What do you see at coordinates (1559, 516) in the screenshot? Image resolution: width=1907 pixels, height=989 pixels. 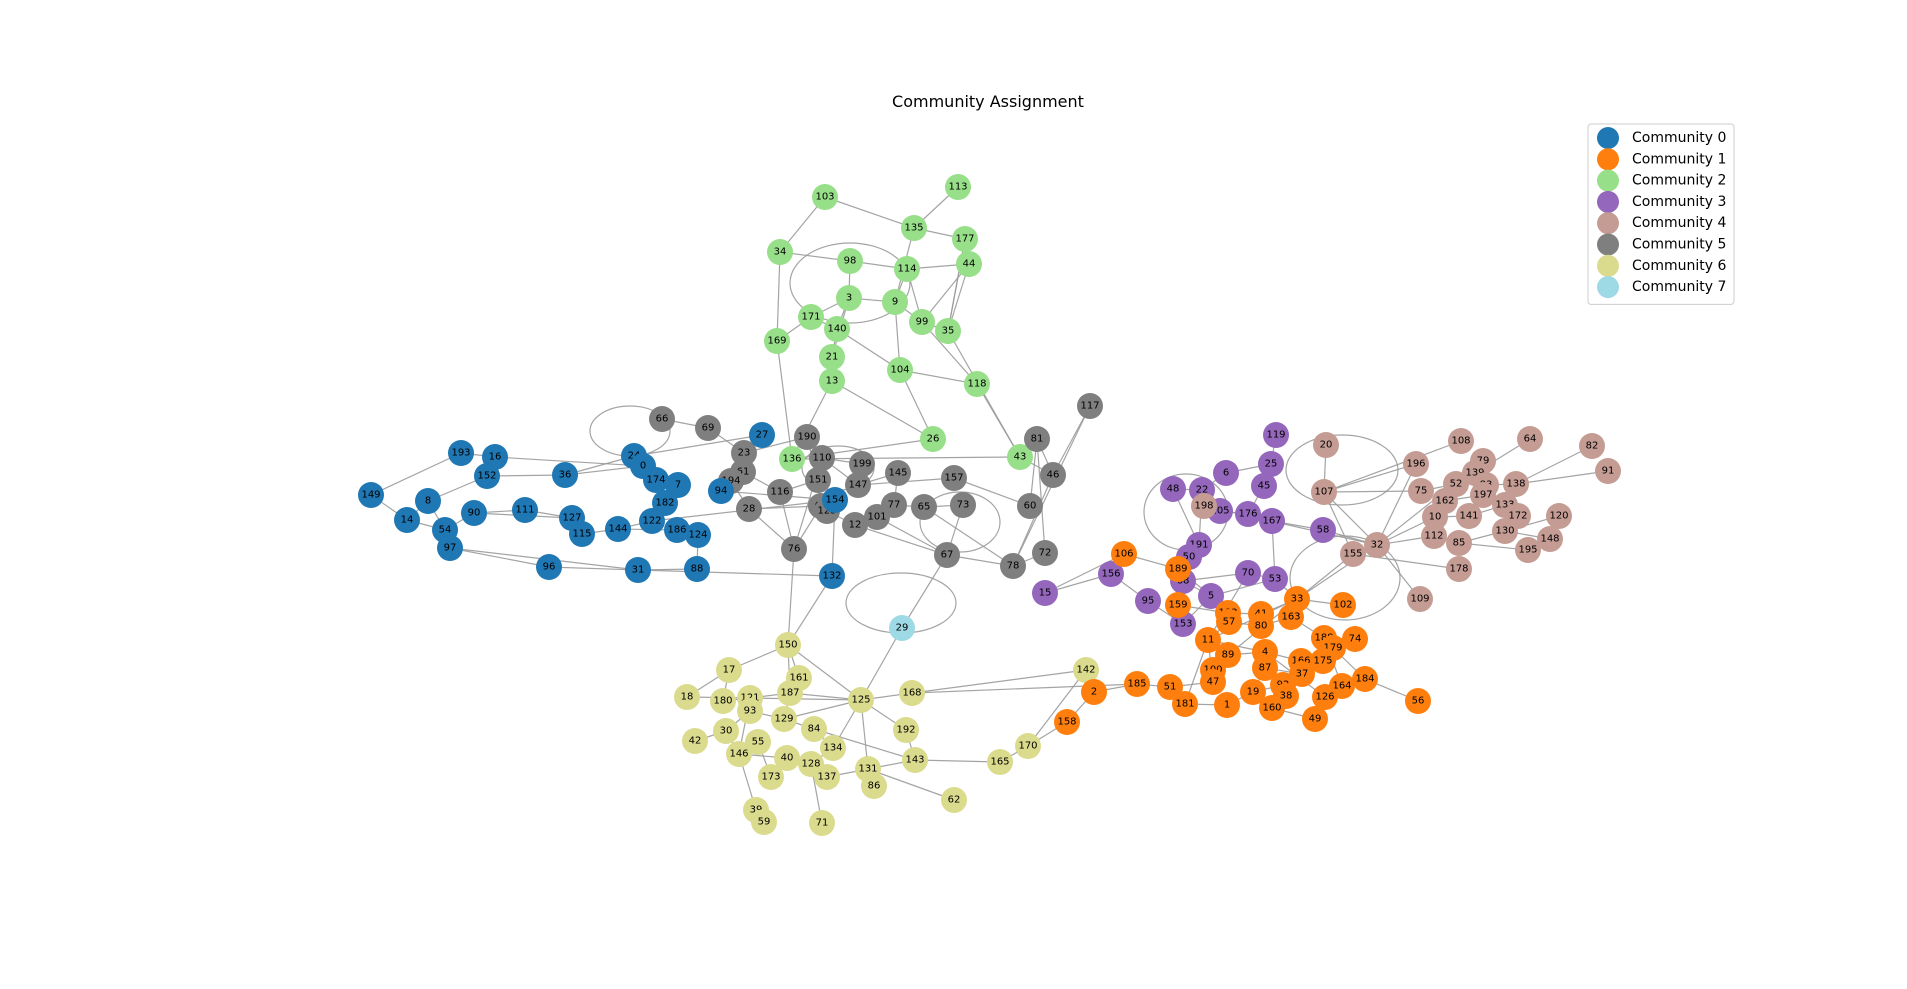 I see `node-120: 120` at bounding box center [1559, 516].